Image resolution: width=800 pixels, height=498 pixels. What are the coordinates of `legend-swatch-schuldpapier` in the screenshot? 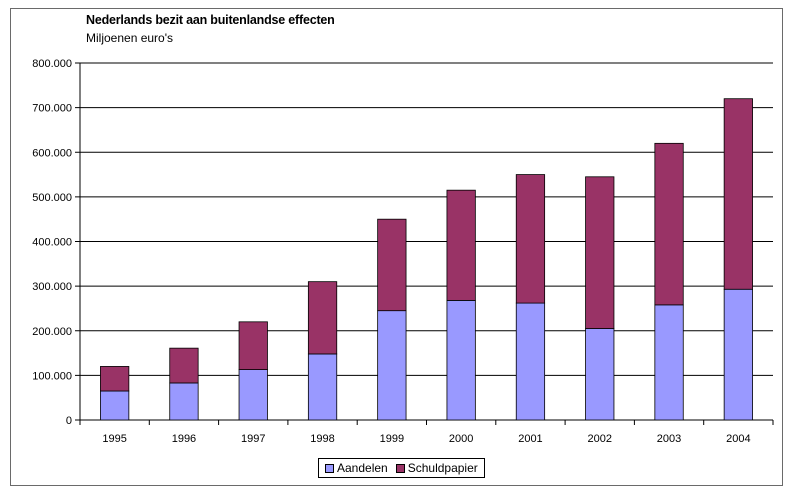 It's located at (400, 468).